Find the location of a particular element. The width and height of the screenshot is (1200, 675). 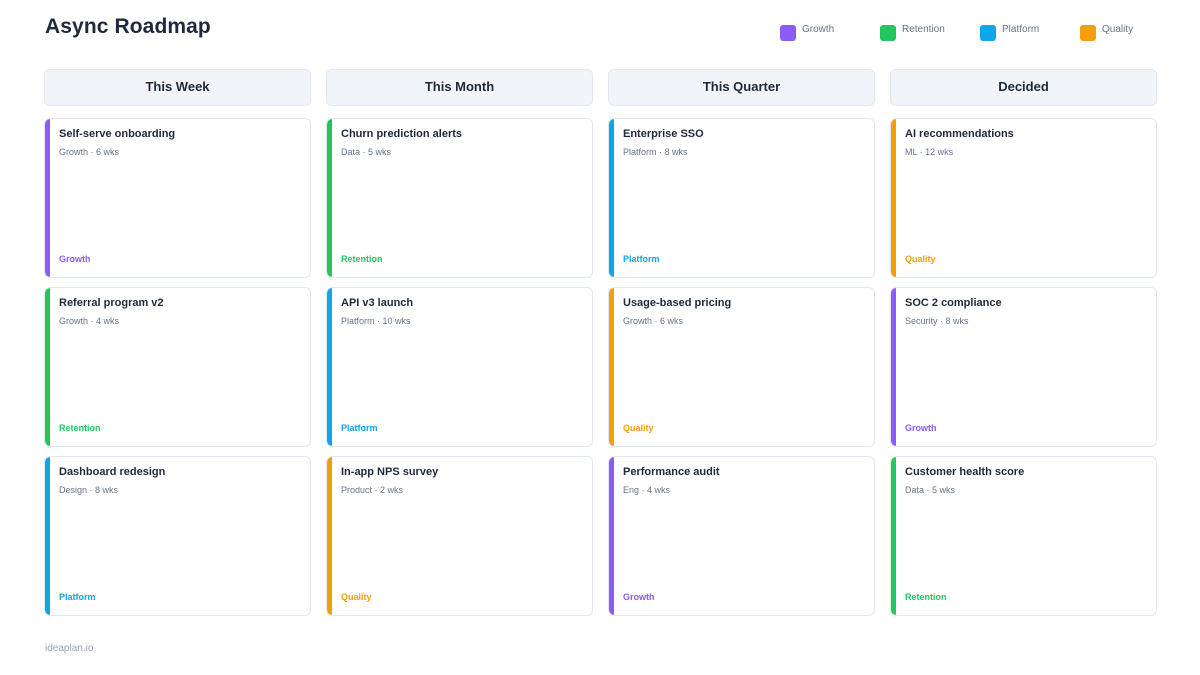

roadmap-card: SOC 2 compliance Security · 8 wks Growth is located at coordinates (1023, 367).